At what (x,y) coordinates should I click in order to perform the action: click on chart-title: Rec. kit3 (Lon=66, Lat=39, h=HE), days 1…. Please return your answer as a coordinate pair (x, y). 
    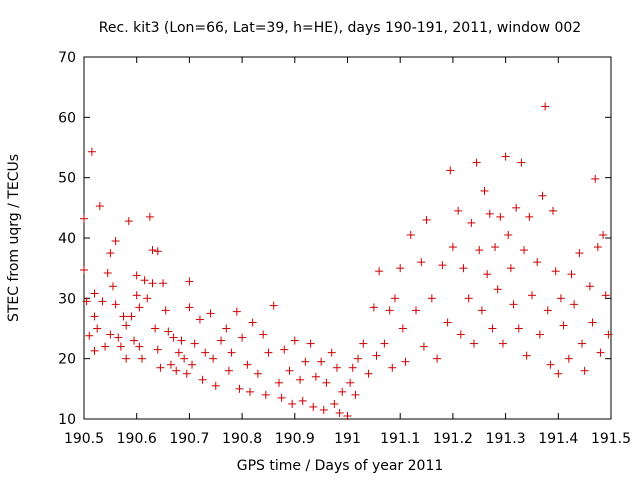
    Looking at the image, I should click on (340, 28).